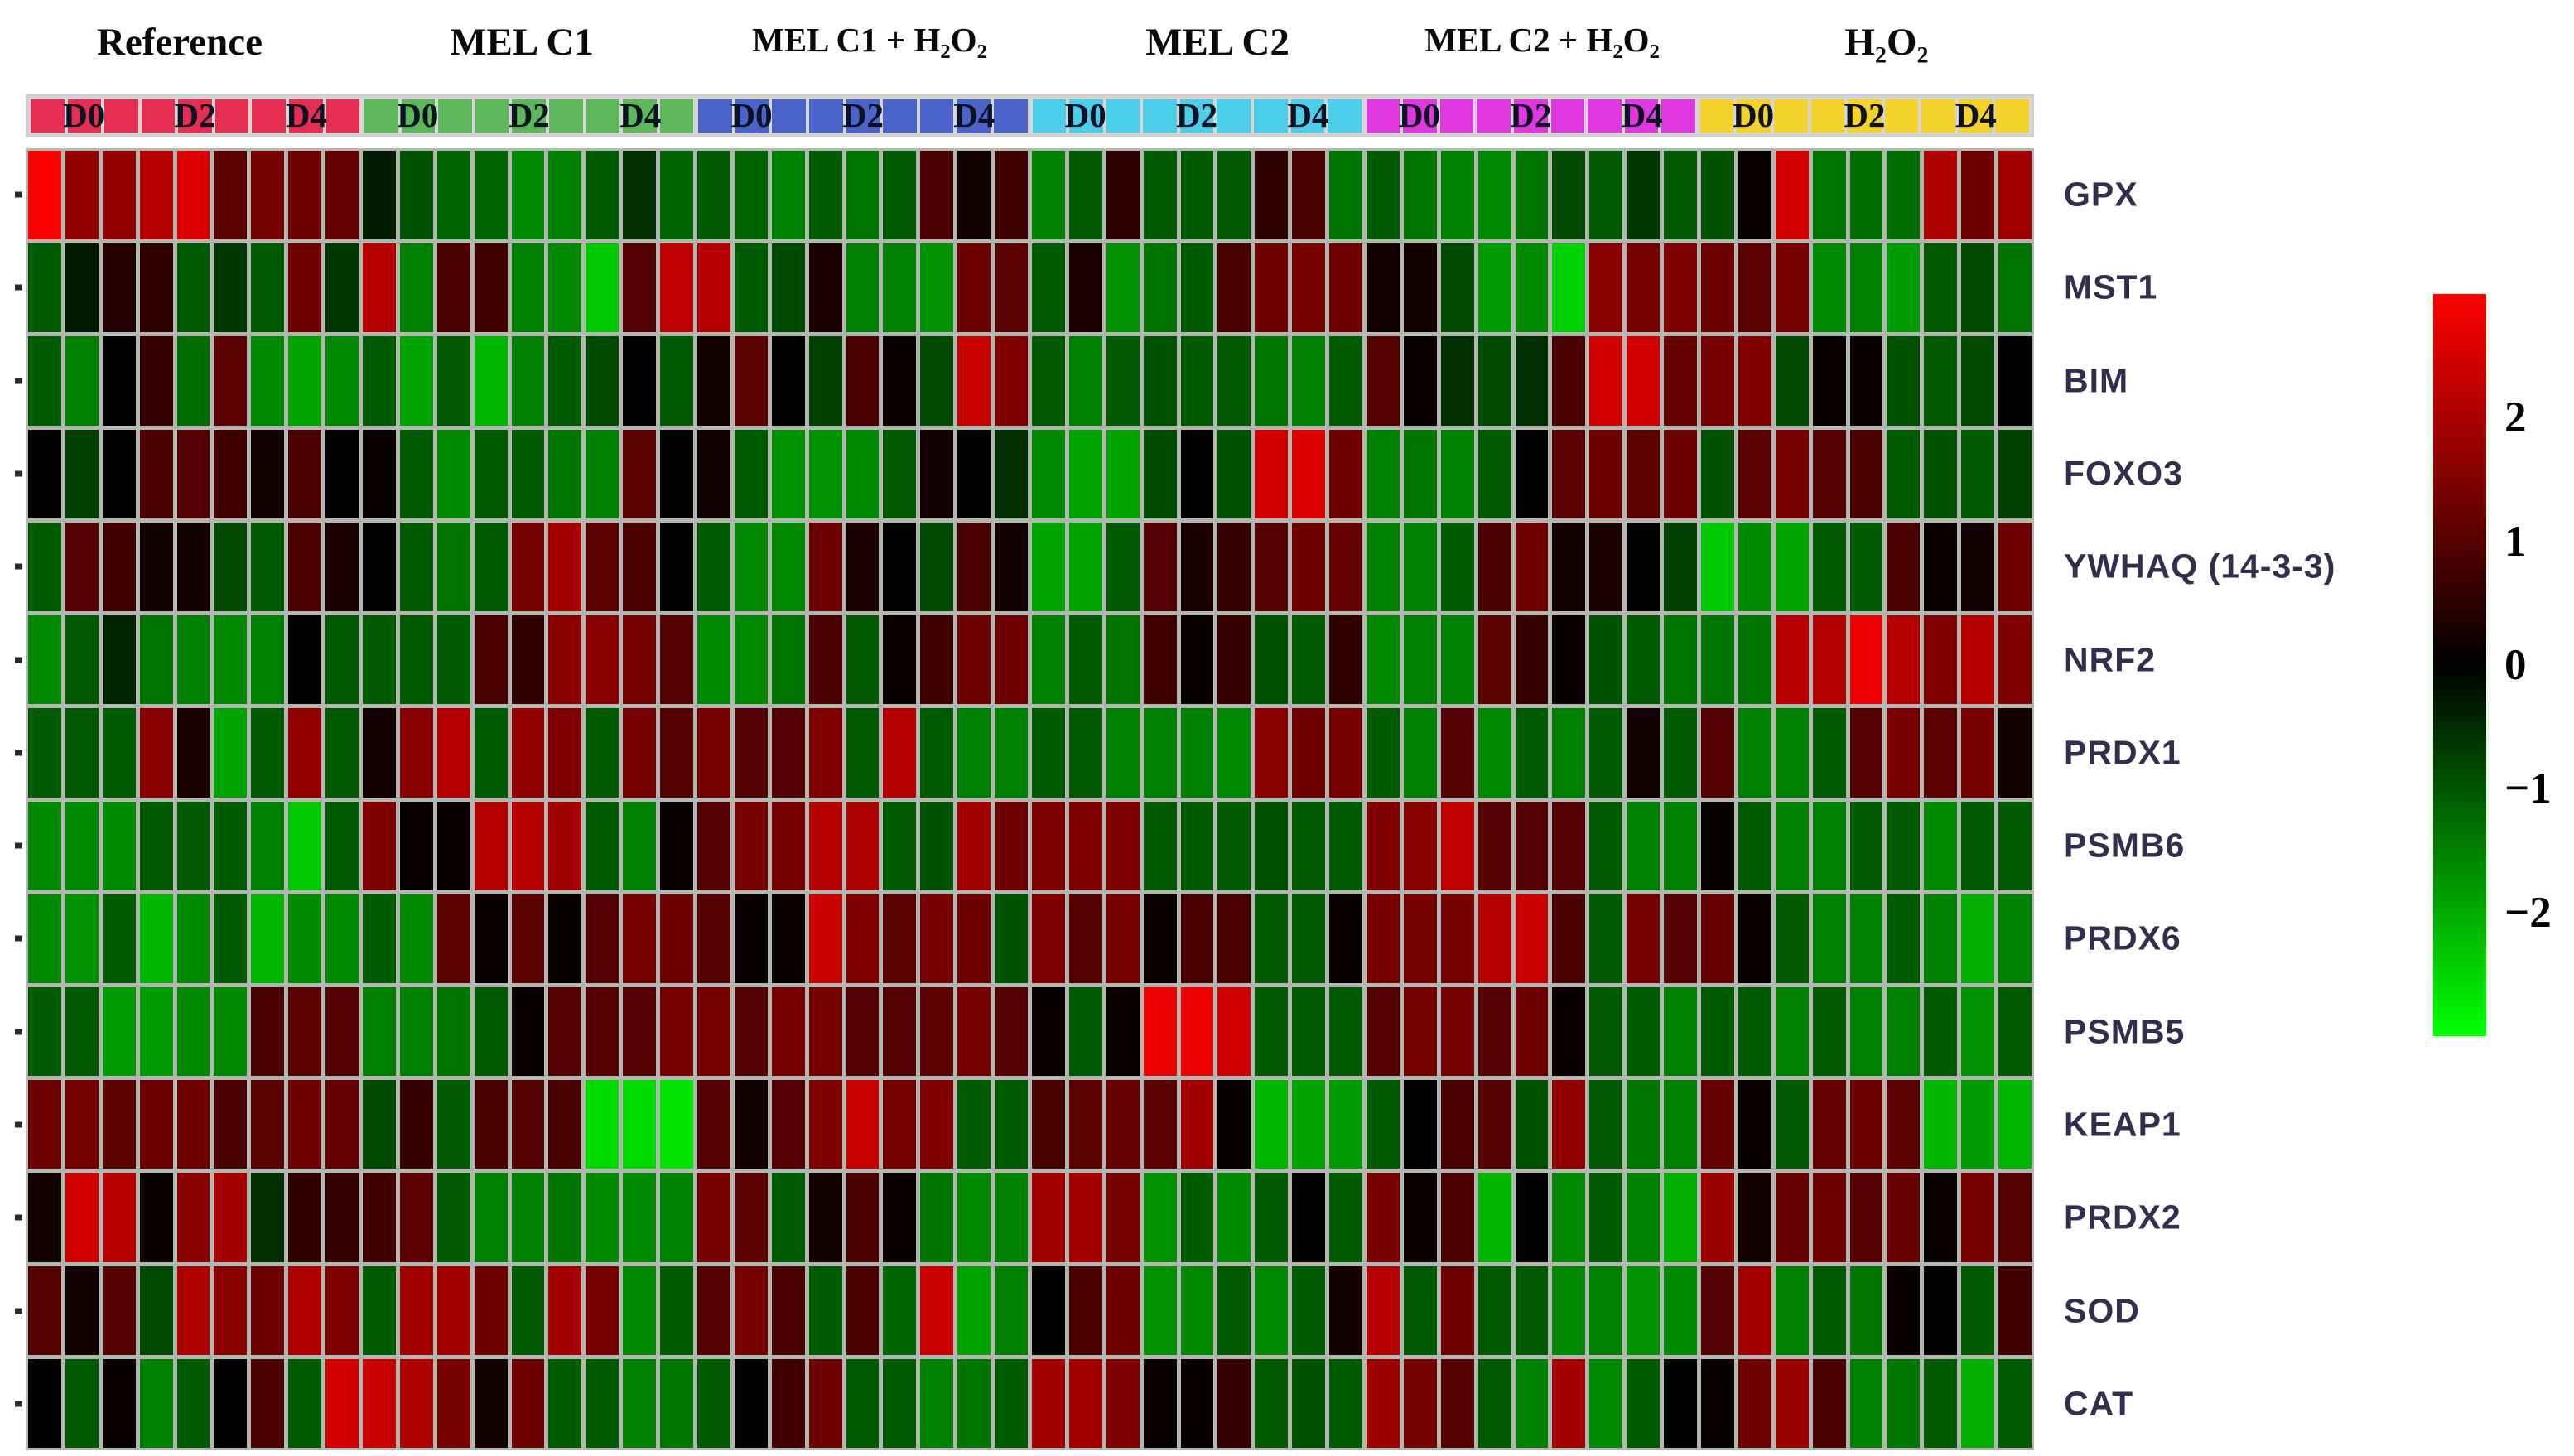 This screenshot has width=2574, height=1456. Describe the element at coordinates (18, 753) in the screenshot. I see `row-tick` at that location.